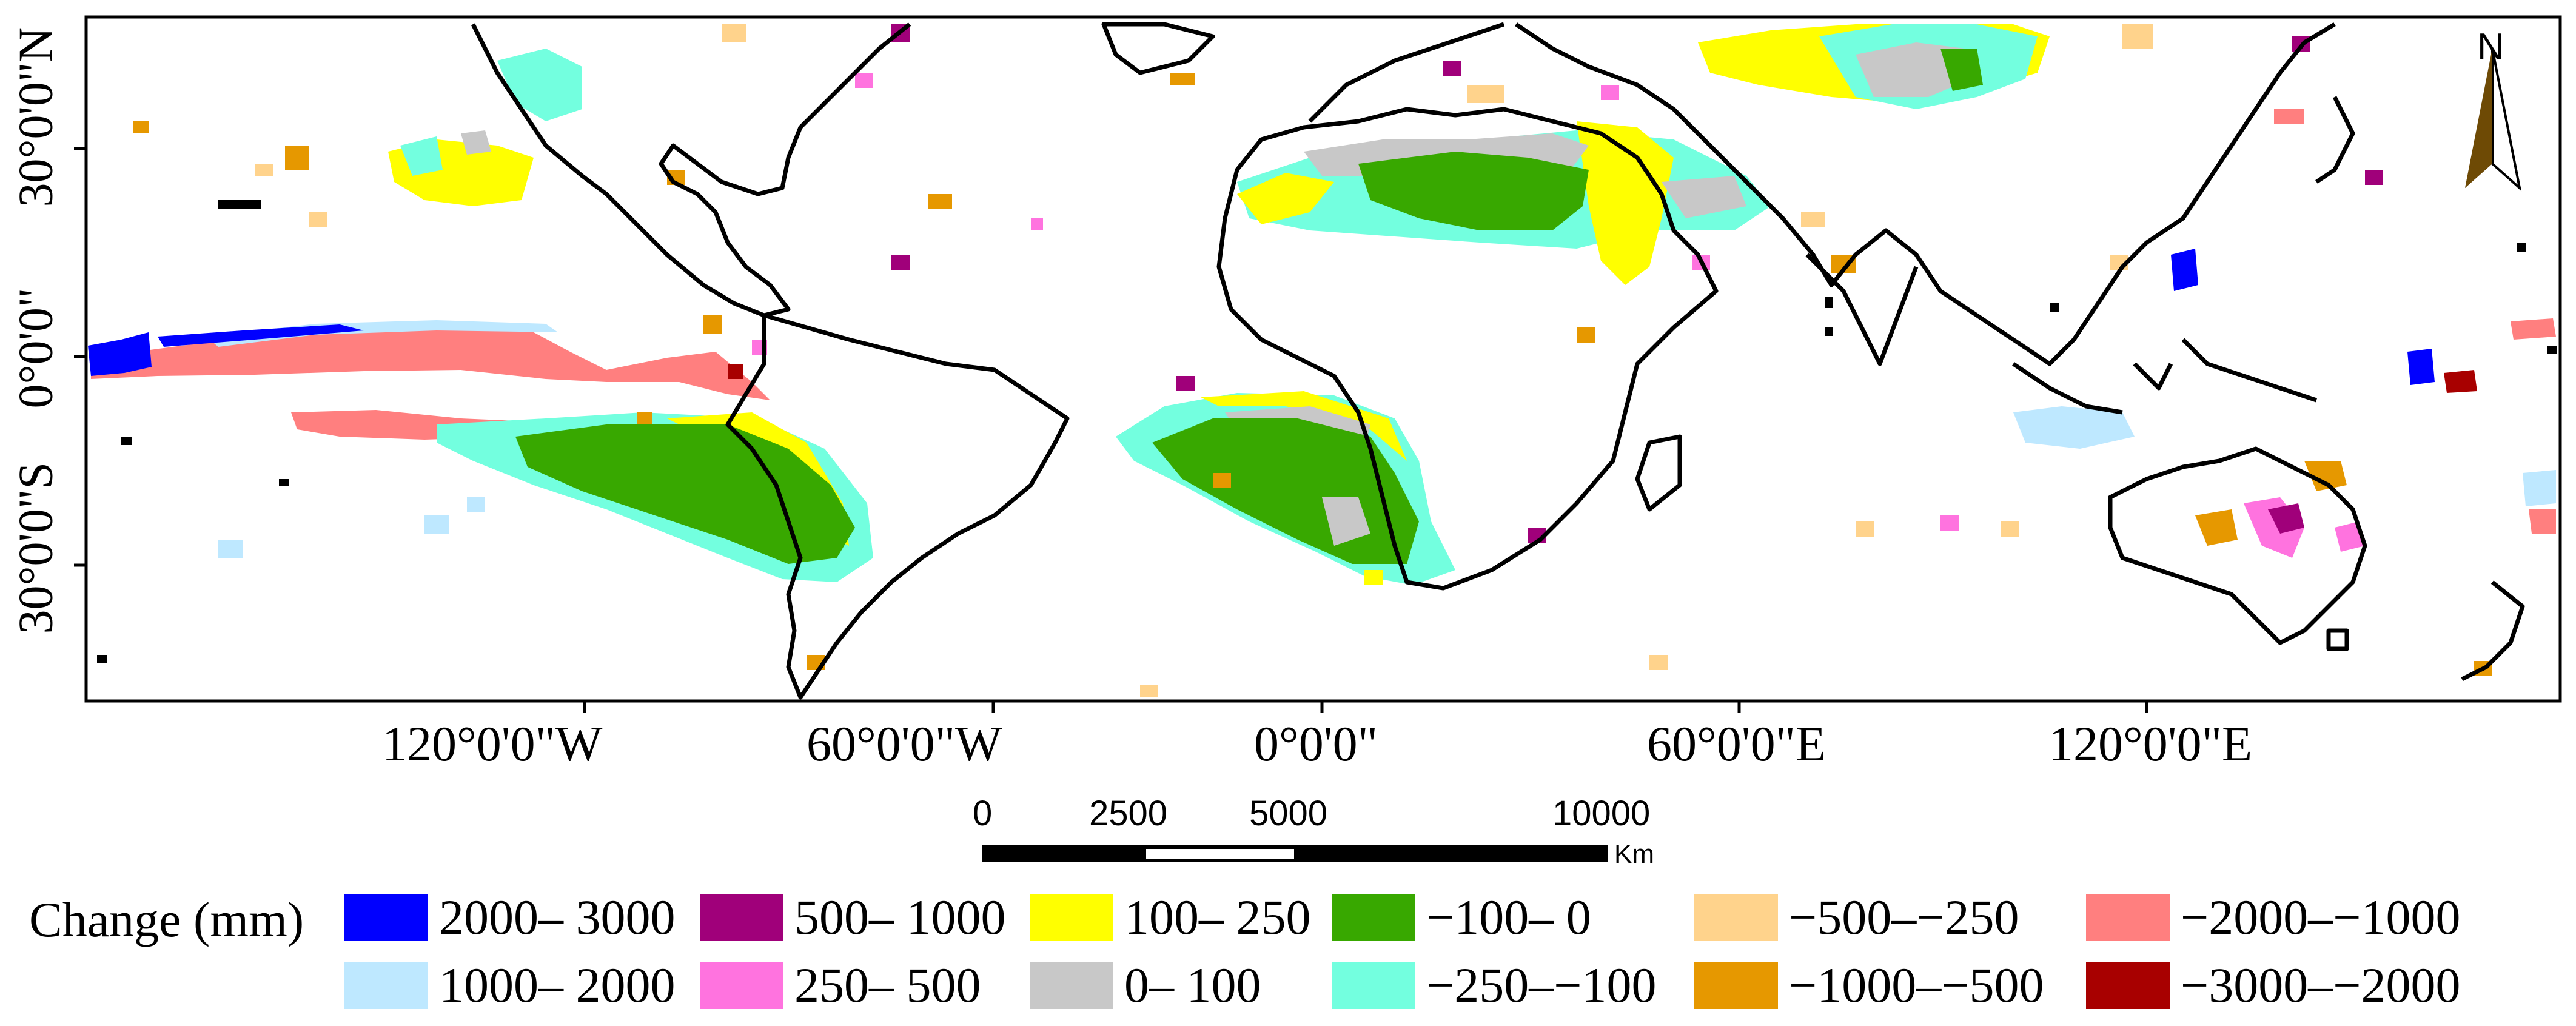  Describe the element at coordinates (557, 918) in the screenshot. I see `legend-label: 2000– 3000` at that location.